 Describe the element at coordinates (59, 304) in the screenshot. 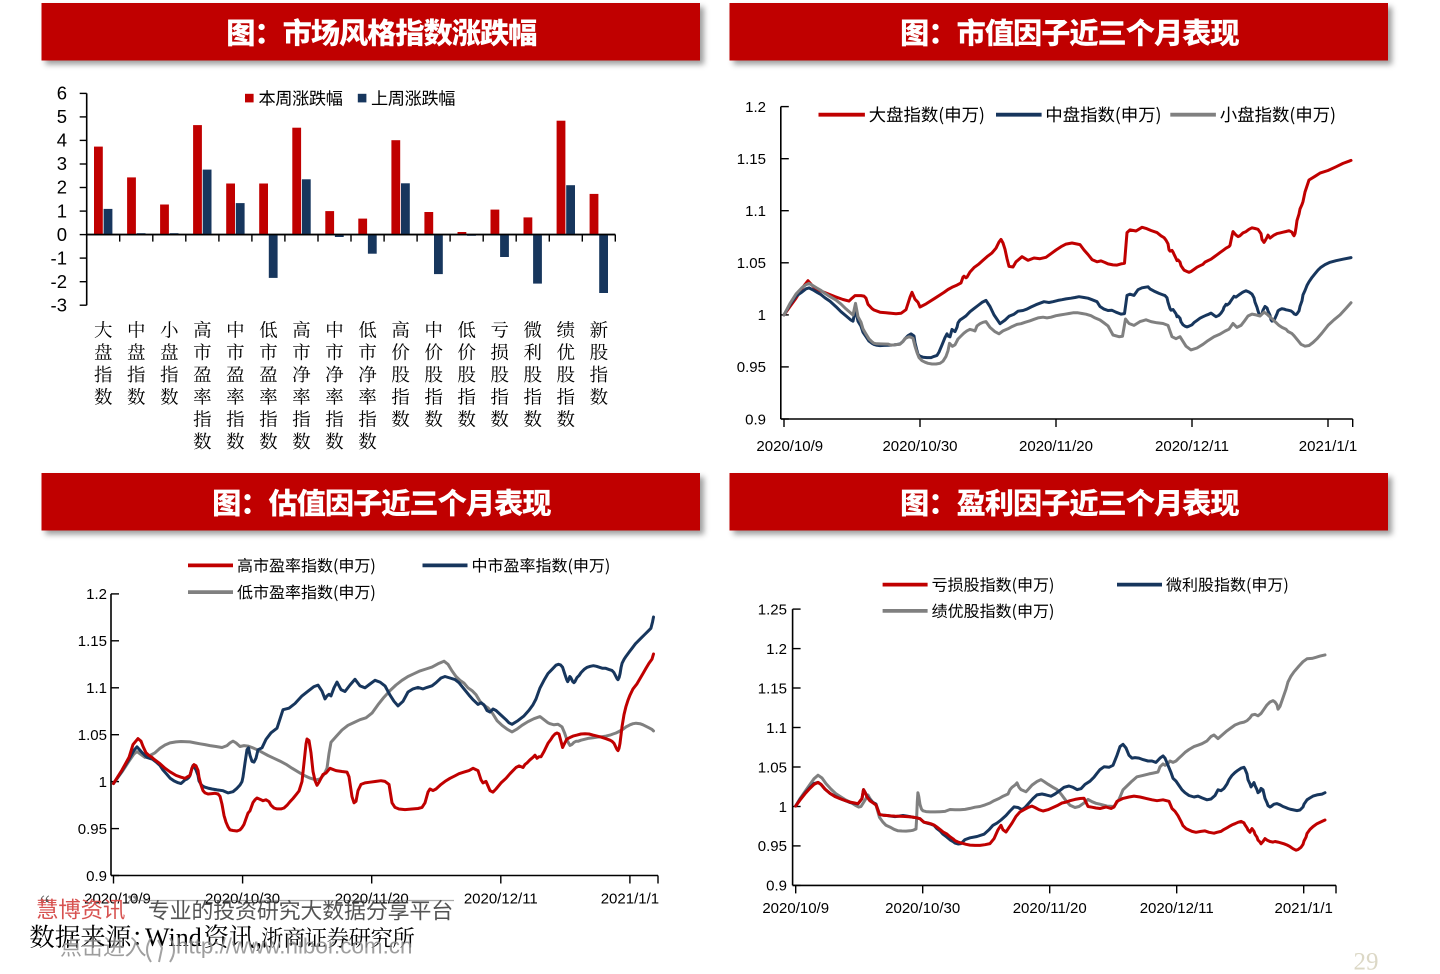

I see `svg-text: -3` at that location.